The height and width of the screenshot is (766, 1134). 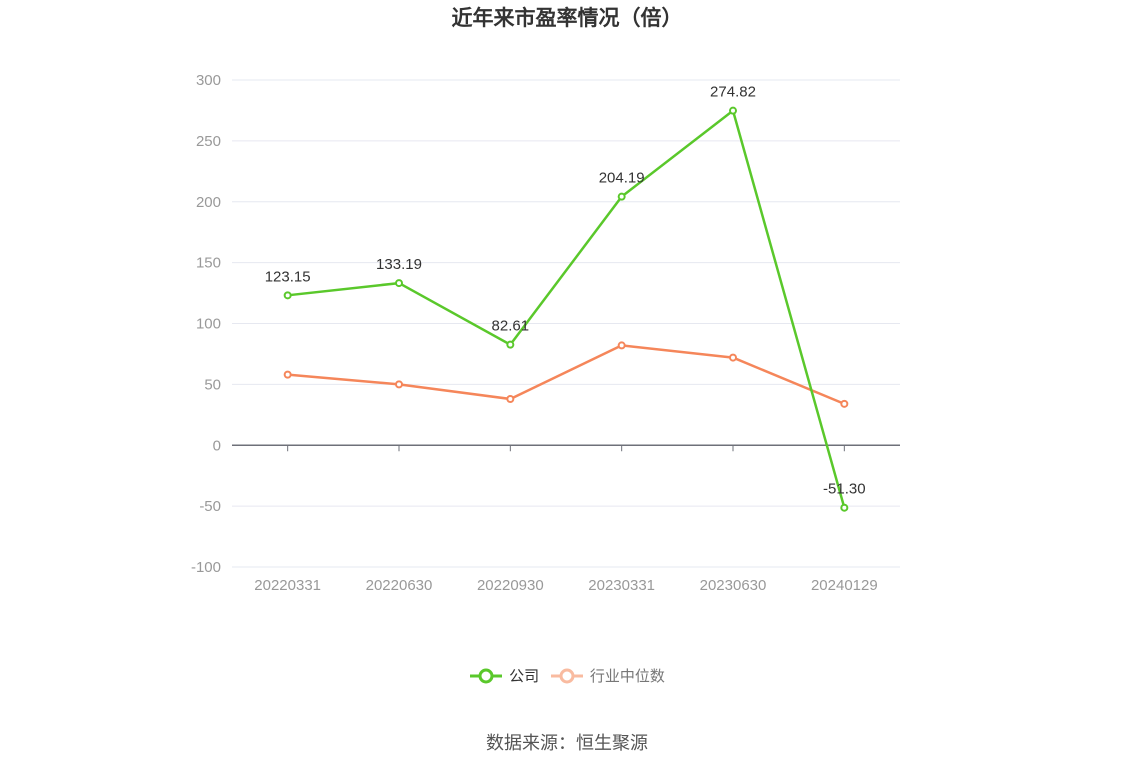 What do you see at coordinates (210, 506) in the screenshot?
I see `y-tick-label: -50` at bounding box center [210, 506].